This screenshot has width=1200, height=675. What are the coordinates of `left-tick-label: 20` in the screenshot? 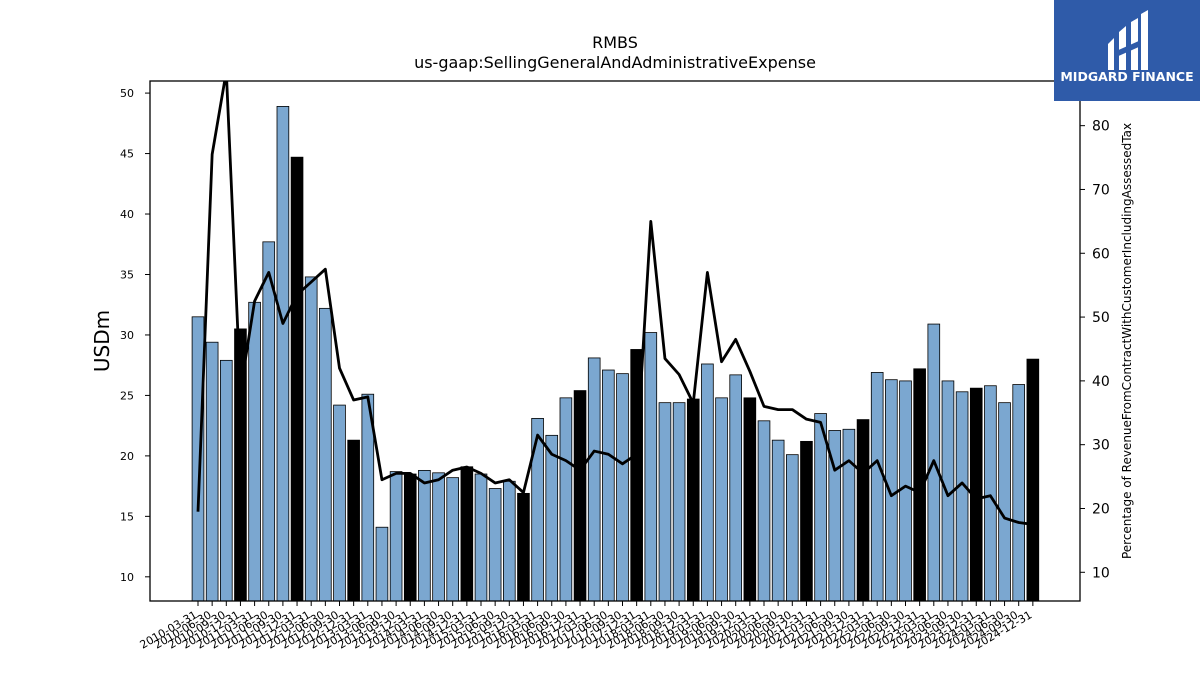 It's located at (127, 456).